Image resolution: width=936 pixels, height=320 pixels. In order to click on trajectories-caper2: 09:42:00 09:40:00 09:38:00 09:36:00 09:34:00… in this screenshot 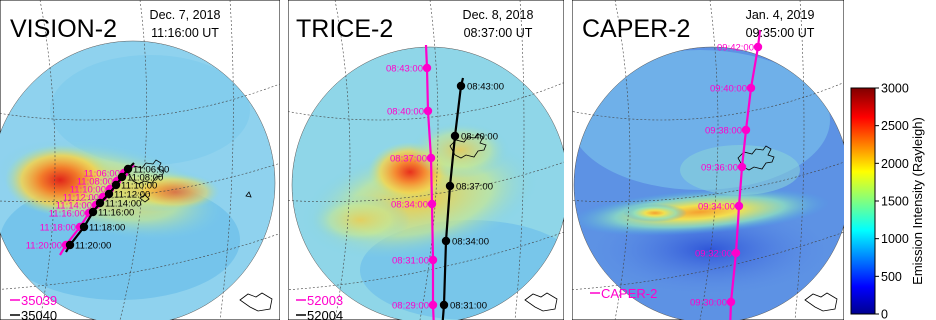, I will do `click(726, 174)`.